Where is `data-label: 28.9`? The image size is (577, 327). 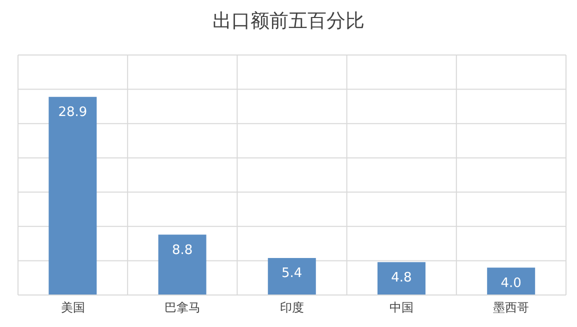
data-label: 28.9 is located at coordinates (73, 112).